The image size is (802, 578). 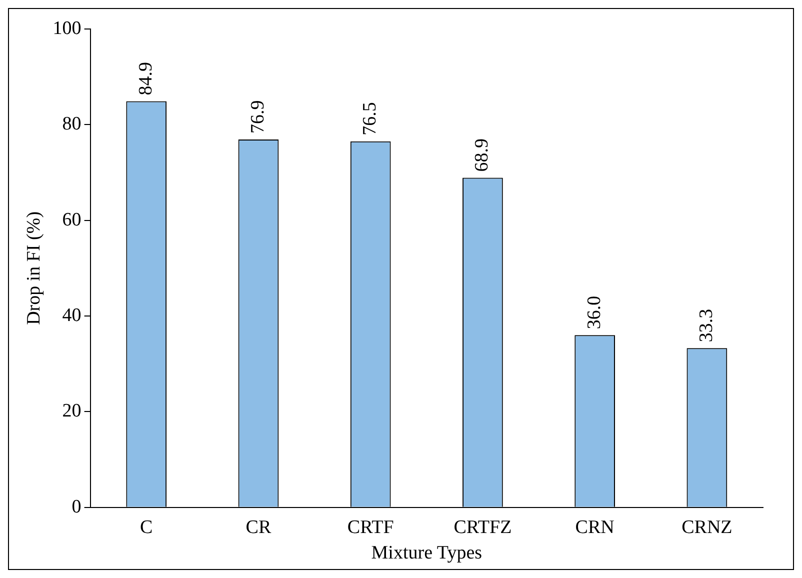 What do you see at coordinates (145, 79) in the screenshot?
I see `data-label: 84.9` at bounding box center [145, 79].